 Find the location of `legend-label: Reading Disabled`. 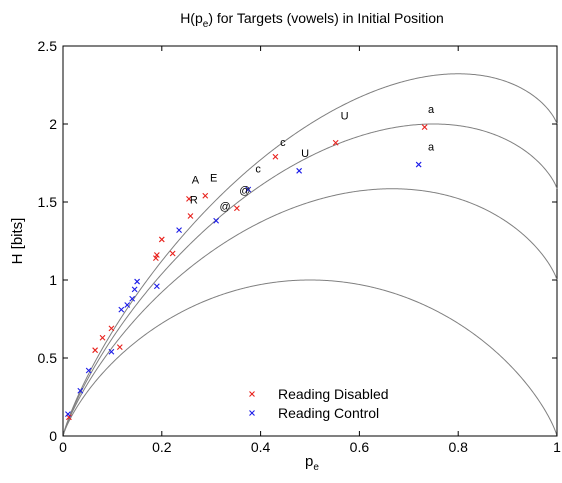

legend-label: Reading Disabled is located at coordinates (333, 394).